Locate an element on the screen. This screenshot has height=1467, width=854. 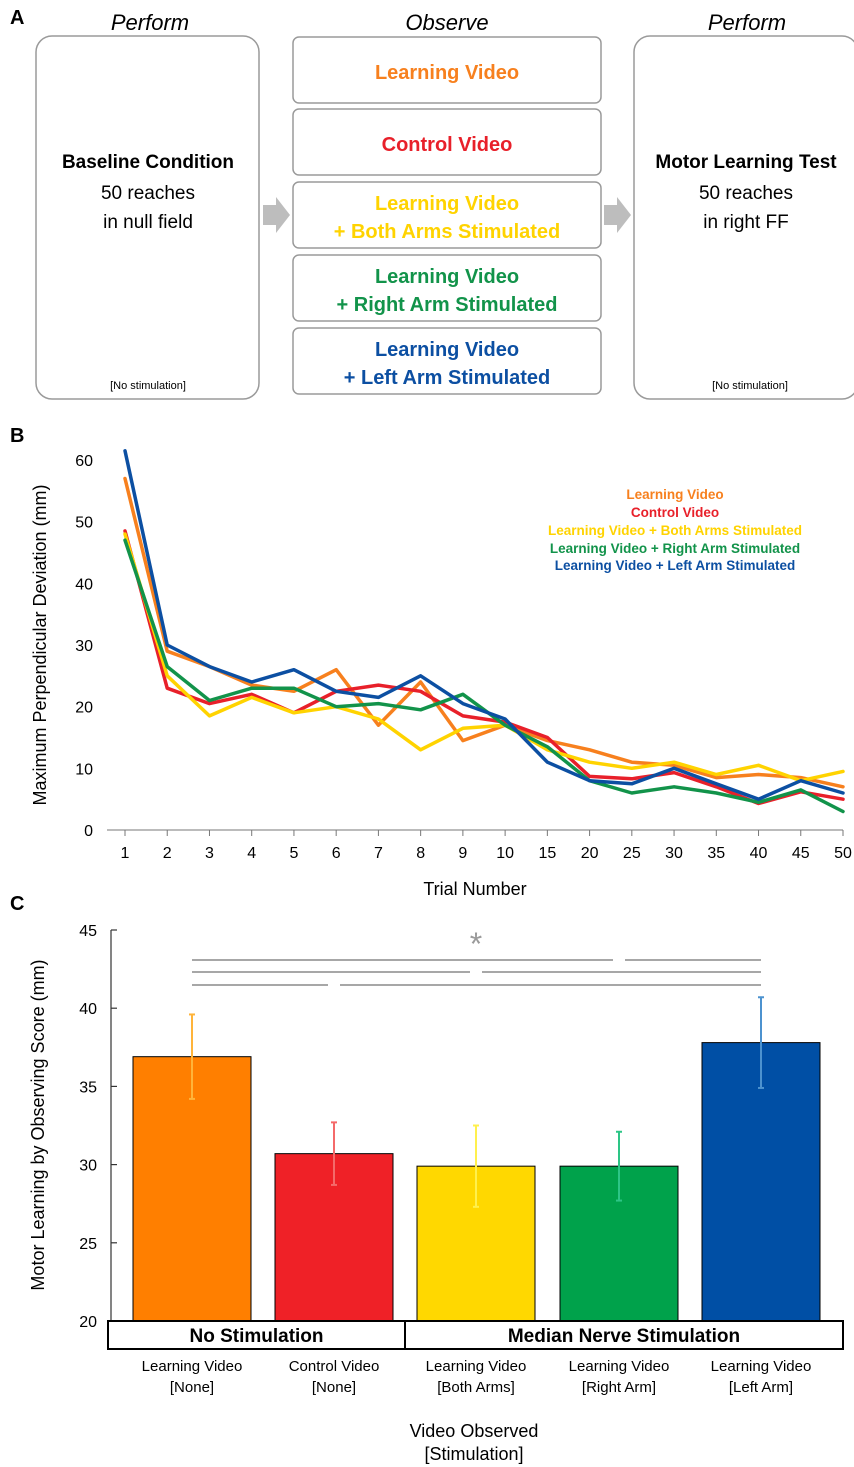
y-tick-label: 0 is located at coordinates (88, 831).